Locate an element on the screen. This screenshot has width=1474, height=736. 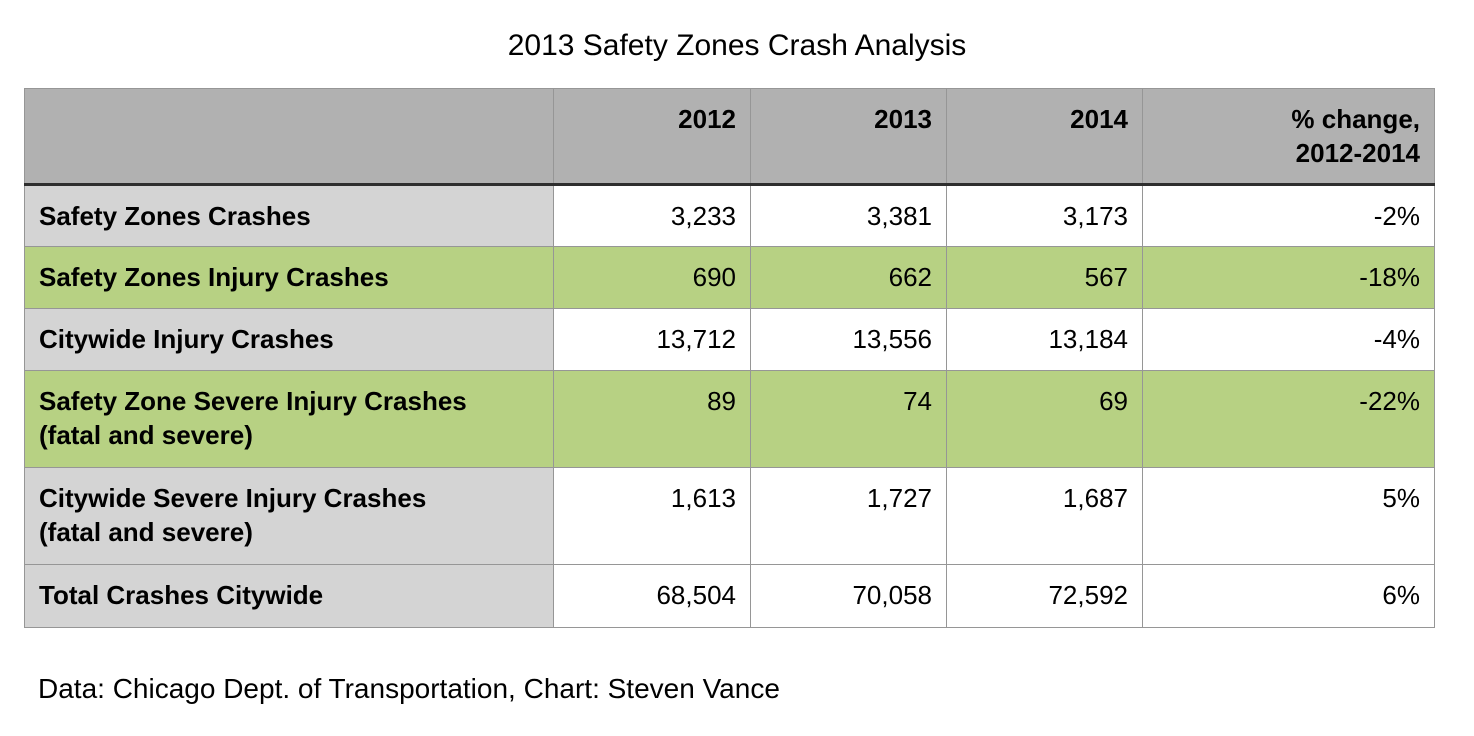
cell-2013: 1,727 is located at coordinates (848, 516).